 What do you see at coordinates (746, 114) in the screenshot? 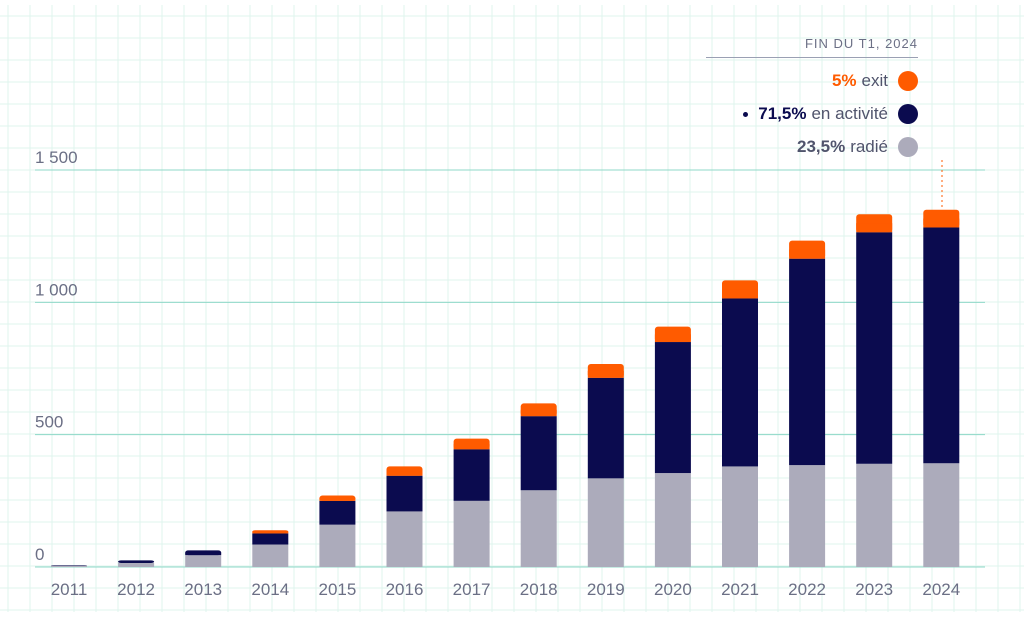
I see `legend-bullet-icon` at bounding box center [746, 114].